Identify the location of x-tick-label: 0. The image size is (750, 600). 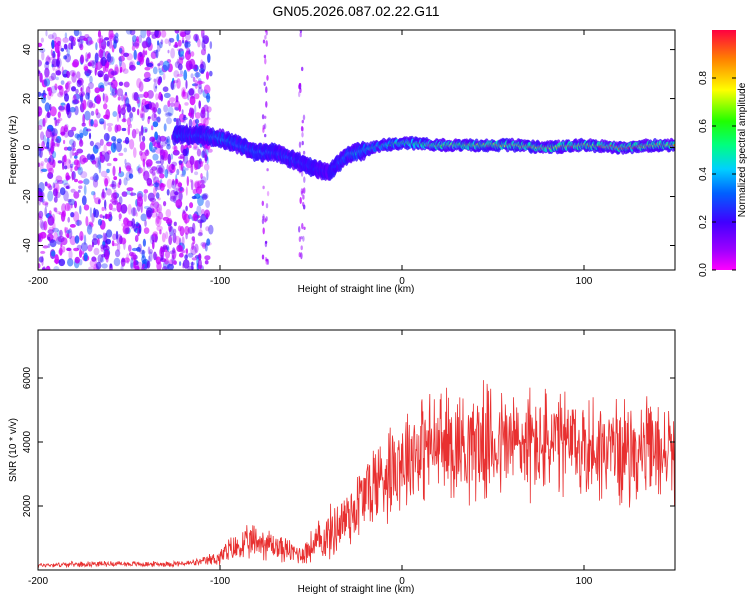
(402, 281).